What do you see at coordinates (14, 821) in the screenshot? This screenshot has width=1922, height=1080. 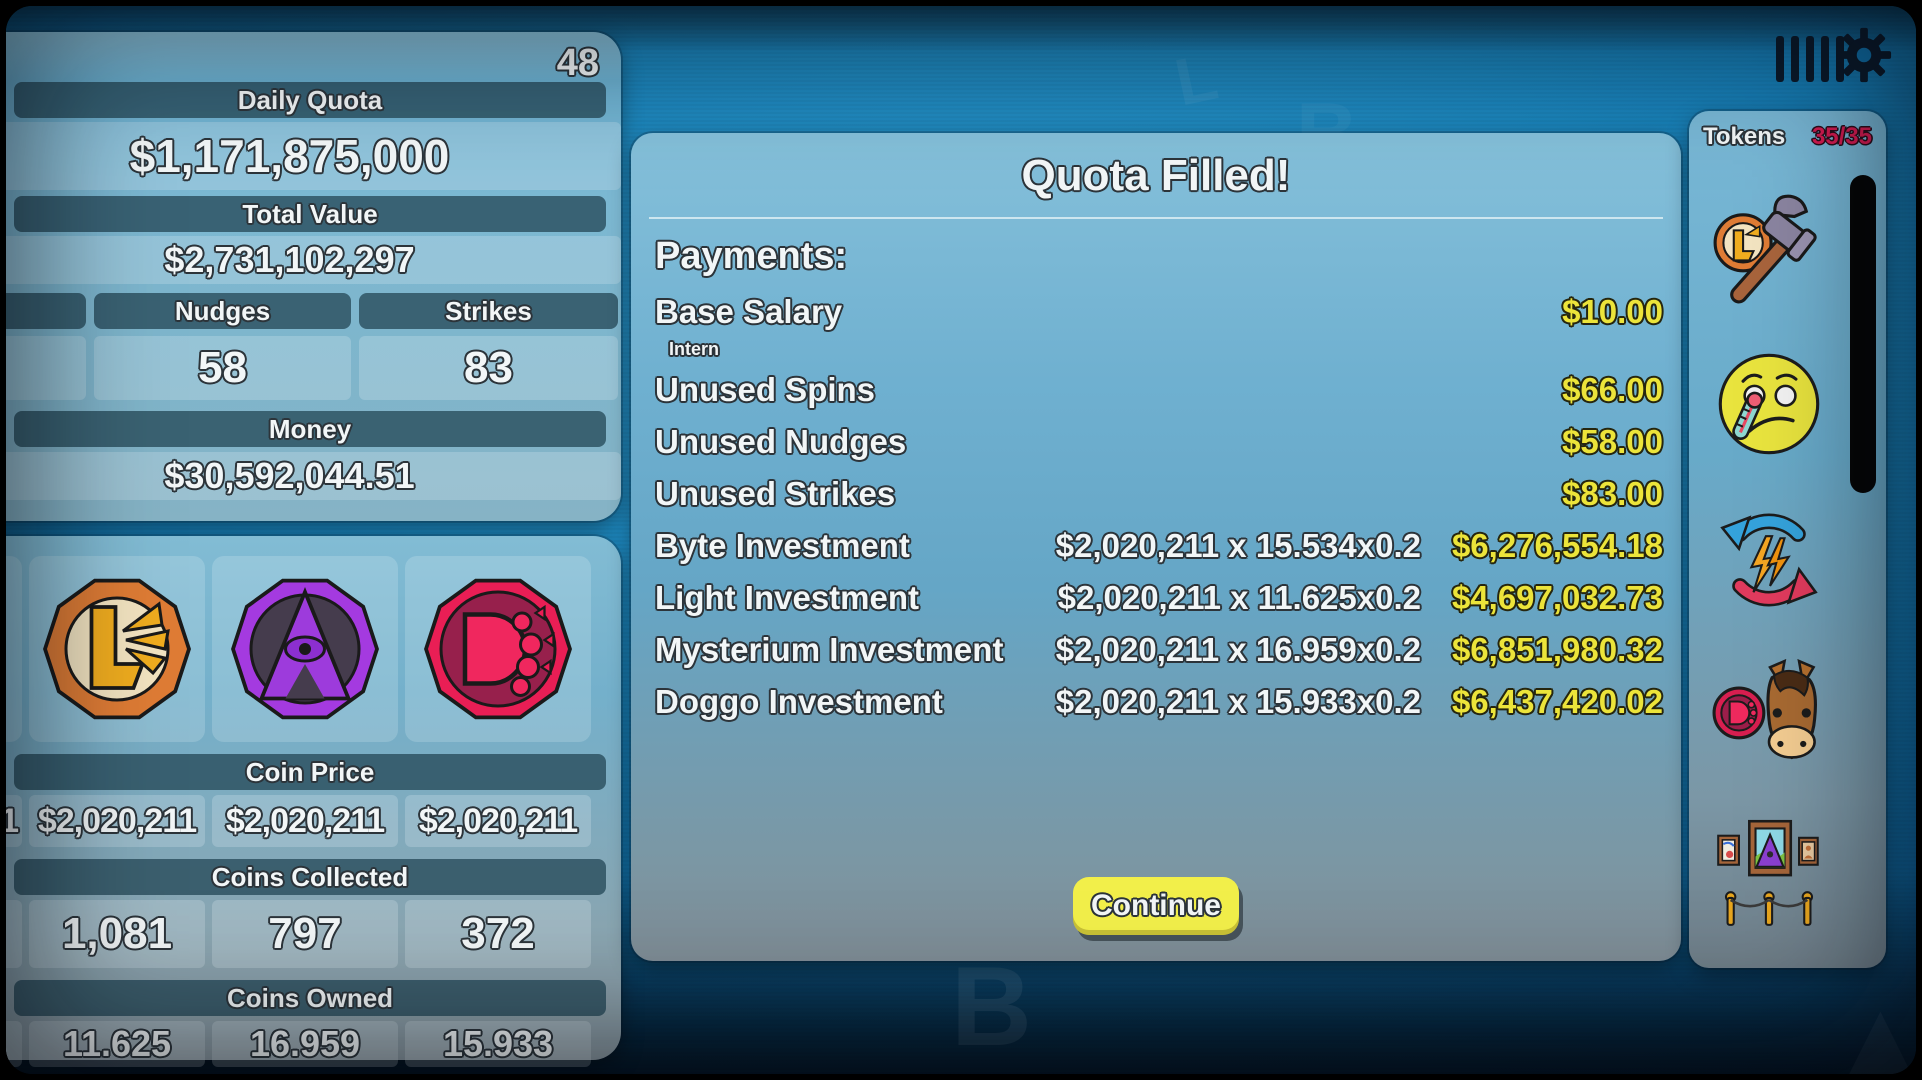 I see `coin-price-cutoff: 1` at bounding box center [14, 821].